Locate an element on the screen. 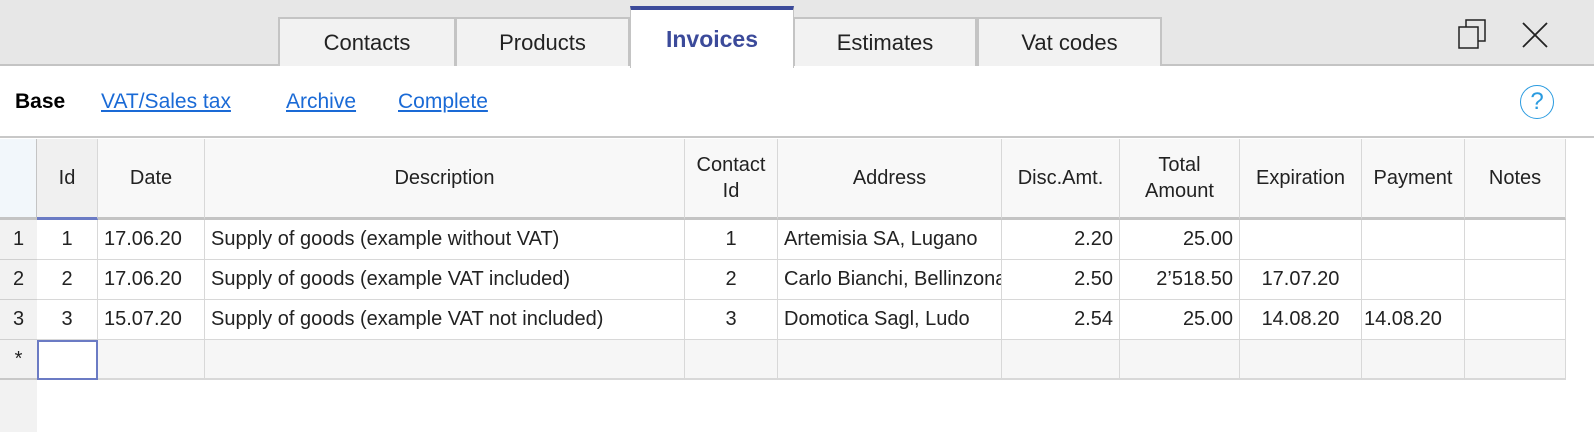 The image size is (1594, 432). tab-vat-codes: Vat codes is located at coordinates (1069, 41).